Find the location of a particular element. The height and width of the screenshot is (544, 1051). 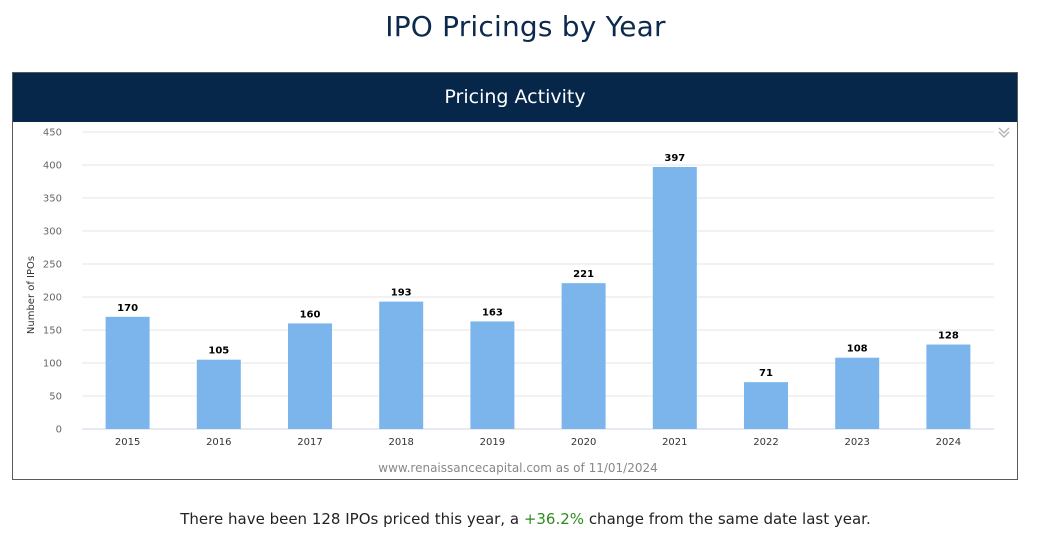

y-tick-label: 400 is located at coordinates (52, 166).